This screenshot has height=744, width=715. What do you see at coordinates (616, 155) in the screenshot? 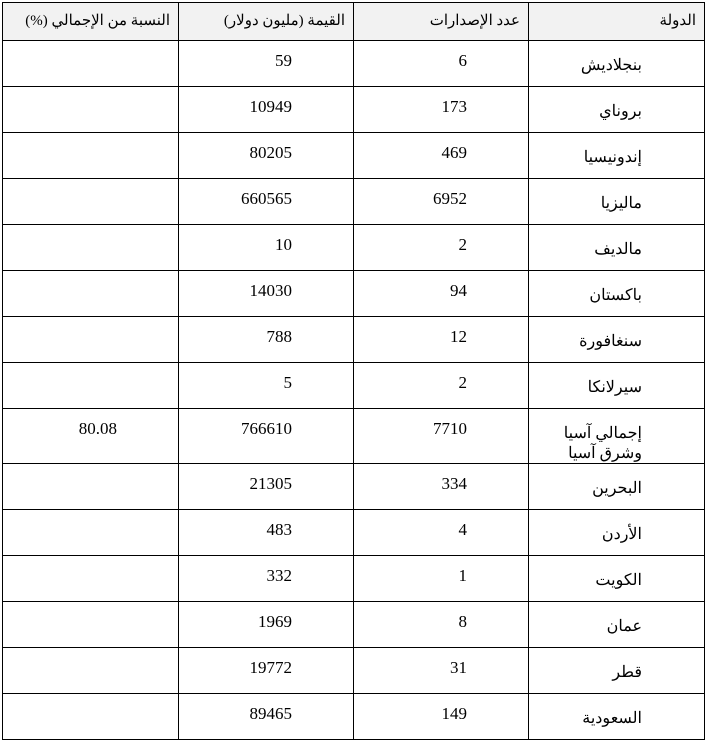
I see `country-cell: إندونيسيا` at bounding box center [616, 155].